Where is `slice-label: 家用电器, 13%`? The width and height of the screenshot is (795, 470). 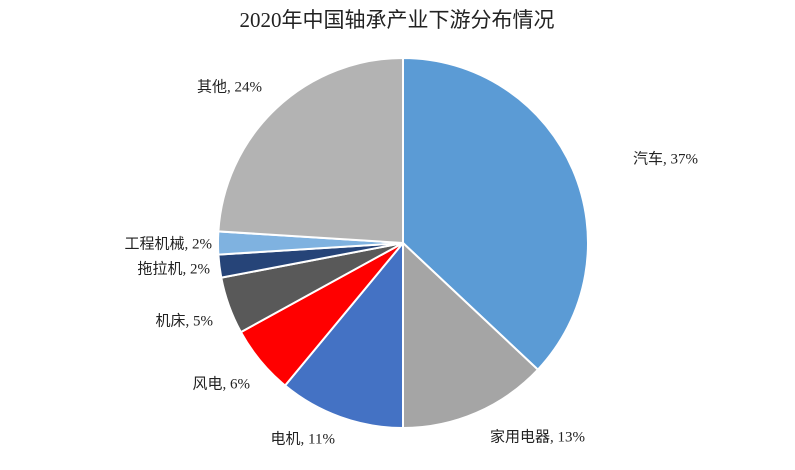 slice-label: 家用电器, 13% is located at coordinates (537, 436).